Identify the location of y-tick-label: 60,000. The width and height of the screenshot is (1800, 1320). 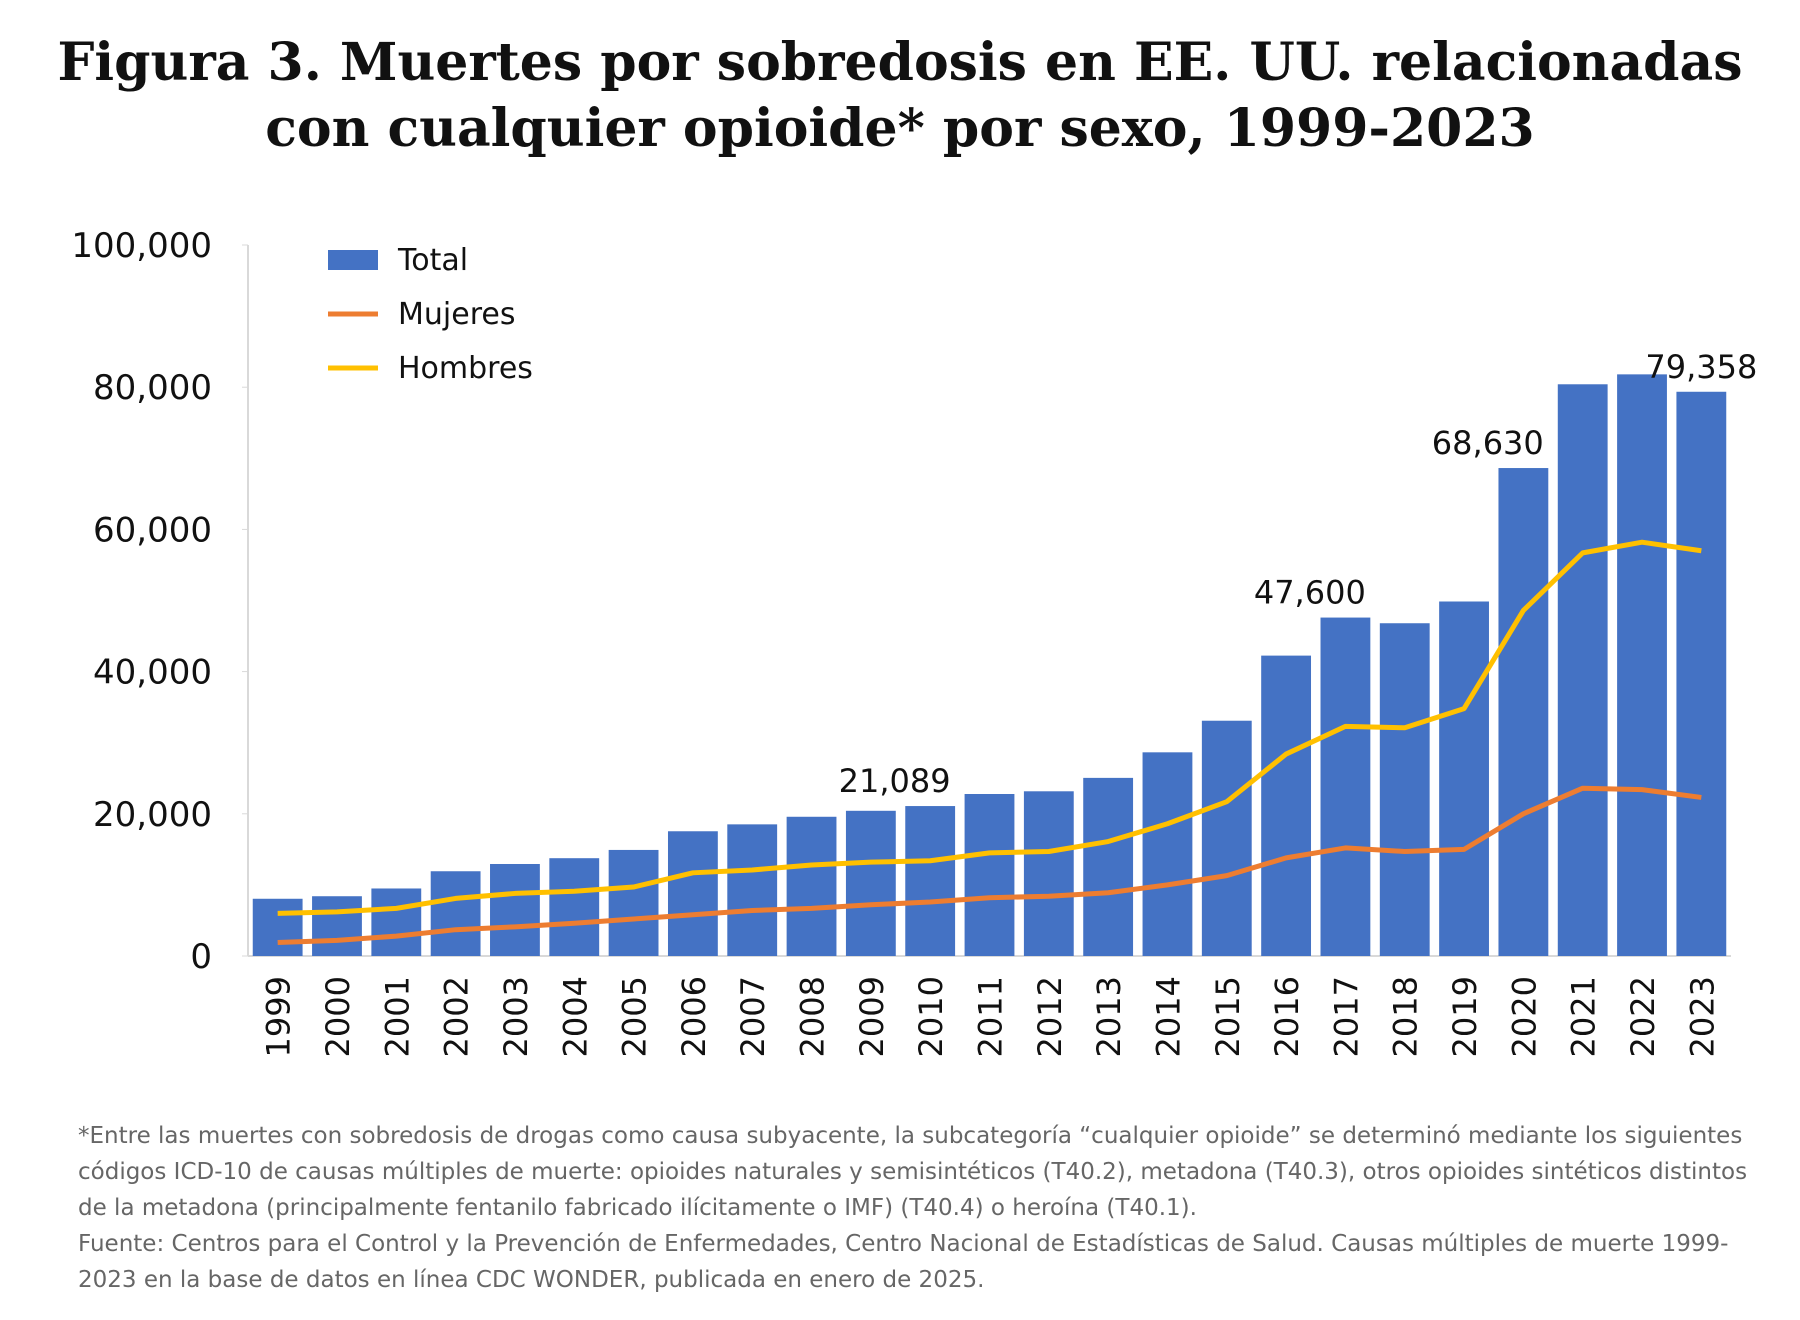
(152, 530).